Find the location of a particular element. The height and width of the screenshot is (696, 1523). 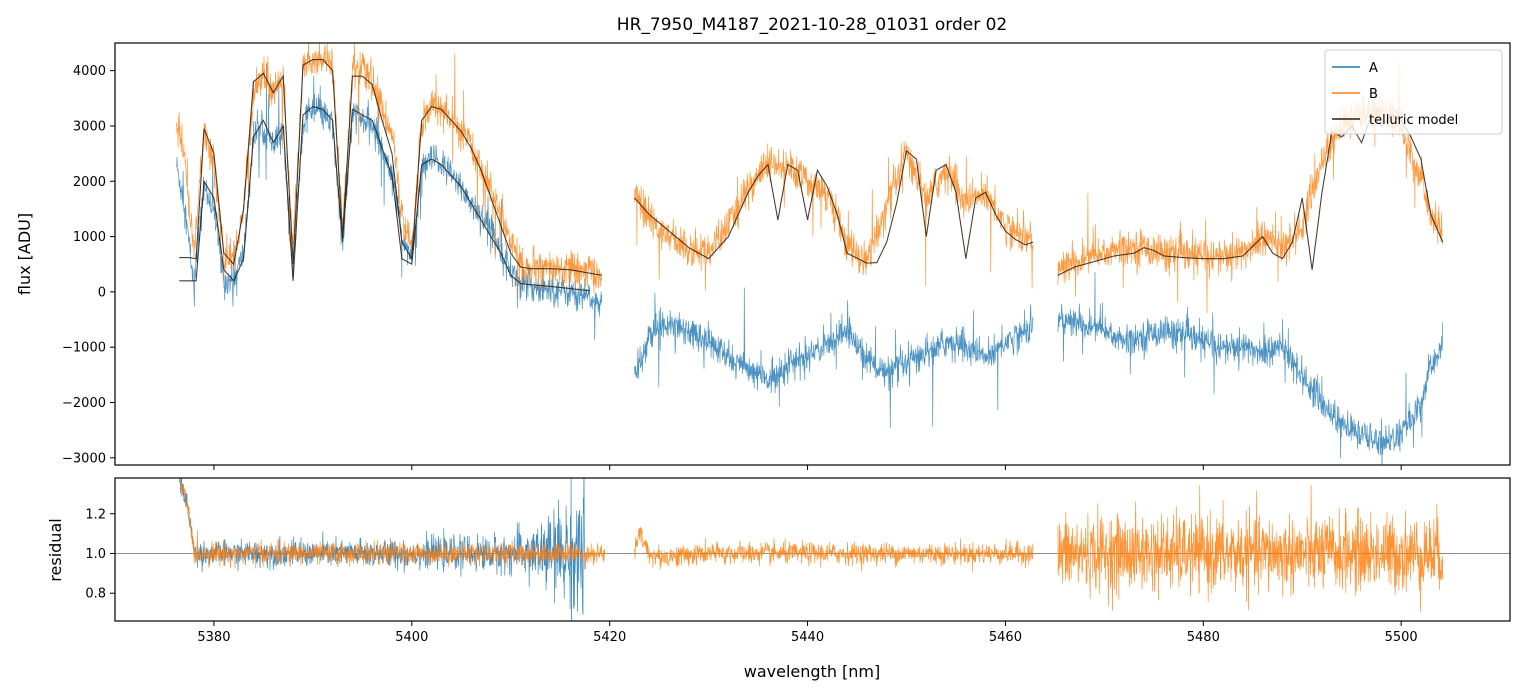

legend-box is located at coordinates (1413, 92).